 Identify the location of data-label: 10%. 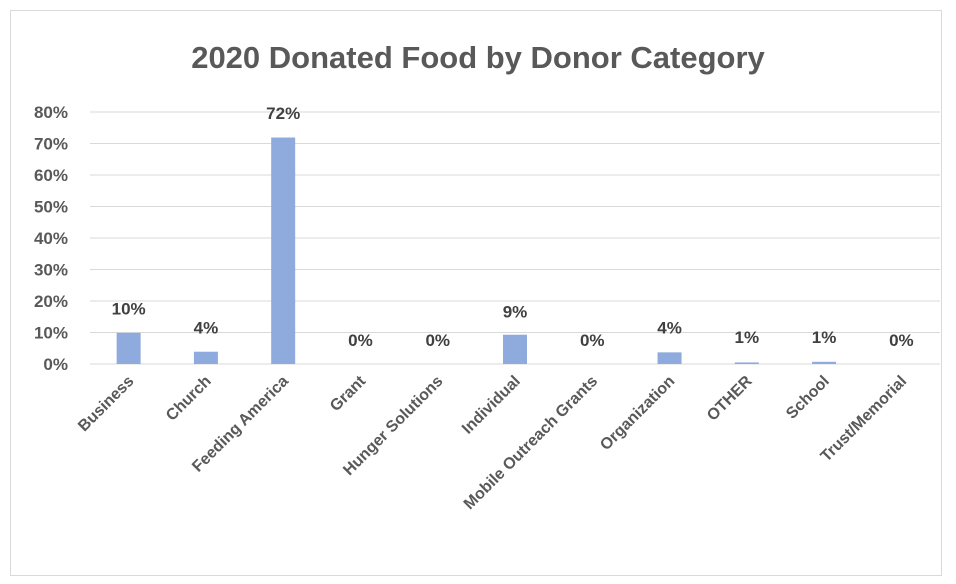
(129, 309).